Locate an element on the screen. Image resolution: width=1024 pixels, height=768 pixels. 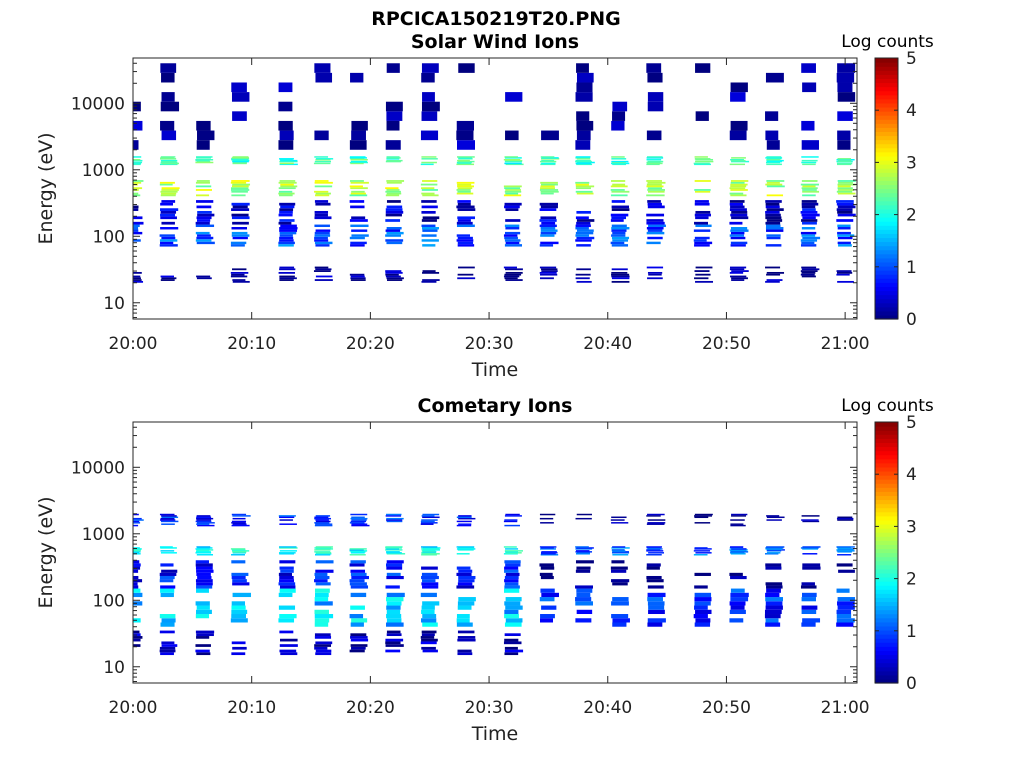
x-tick-label: 20:30 is located at coordinates (489, 344).